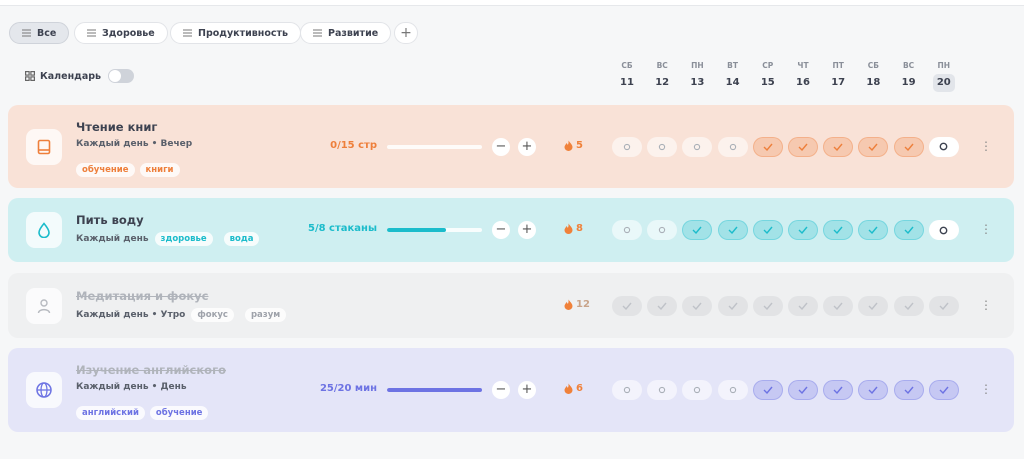  Describe the element at coordinates (117, 126) in the screenshot. I see `habit-title: Чтение книг` at that location.